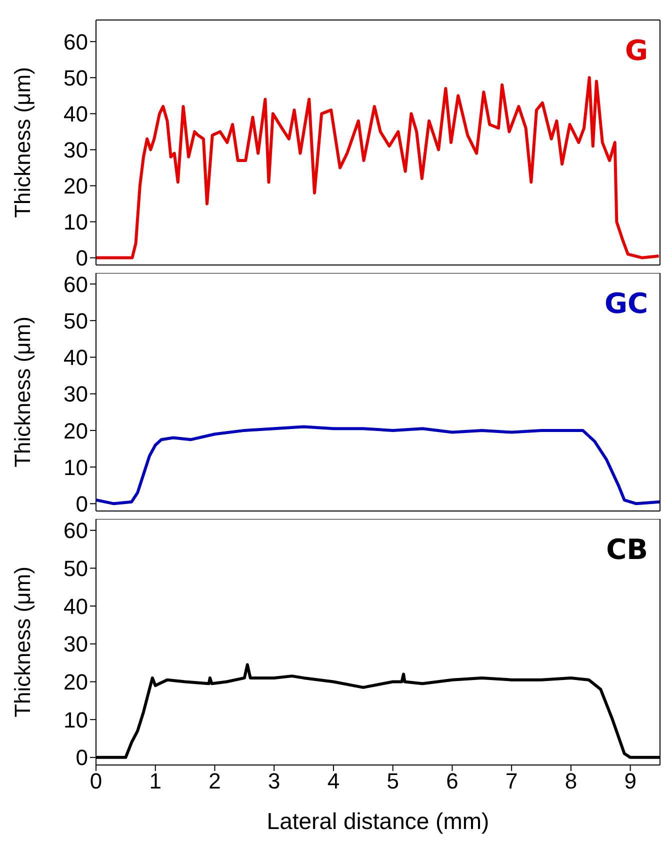 This screenshot has height=864, width=662. I want to click on x-tick-label: 9, so click(630, 781).